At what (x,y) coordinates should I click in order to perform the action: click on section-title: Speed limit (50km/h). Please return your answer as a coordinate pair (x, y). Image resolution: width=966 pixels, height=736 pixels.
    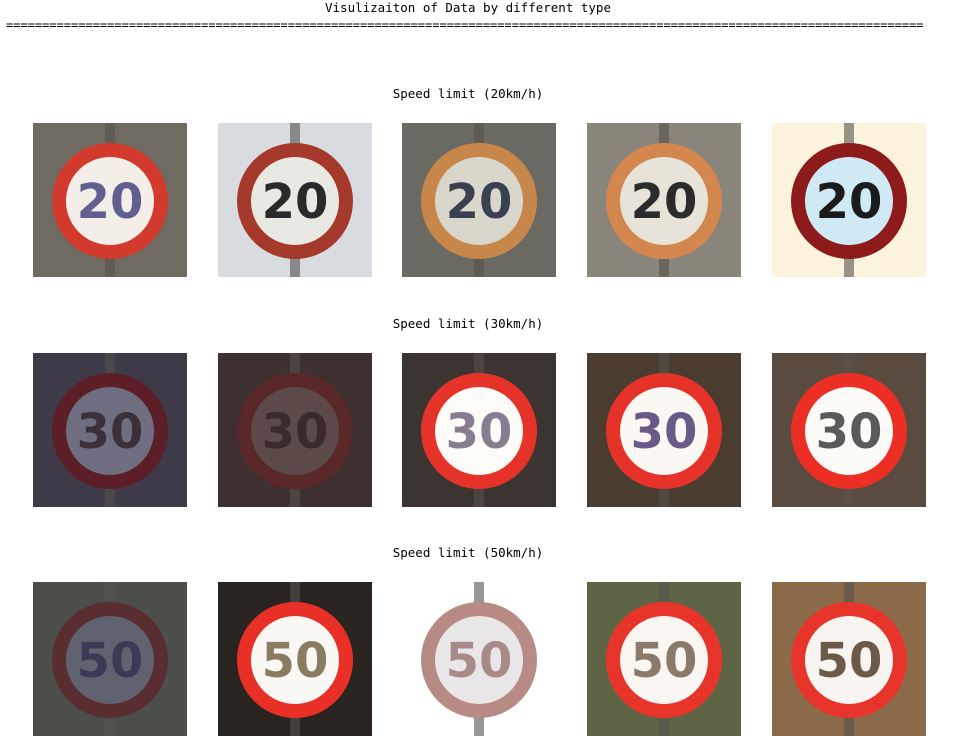
    Looking at the image, I should click on (468, 552).